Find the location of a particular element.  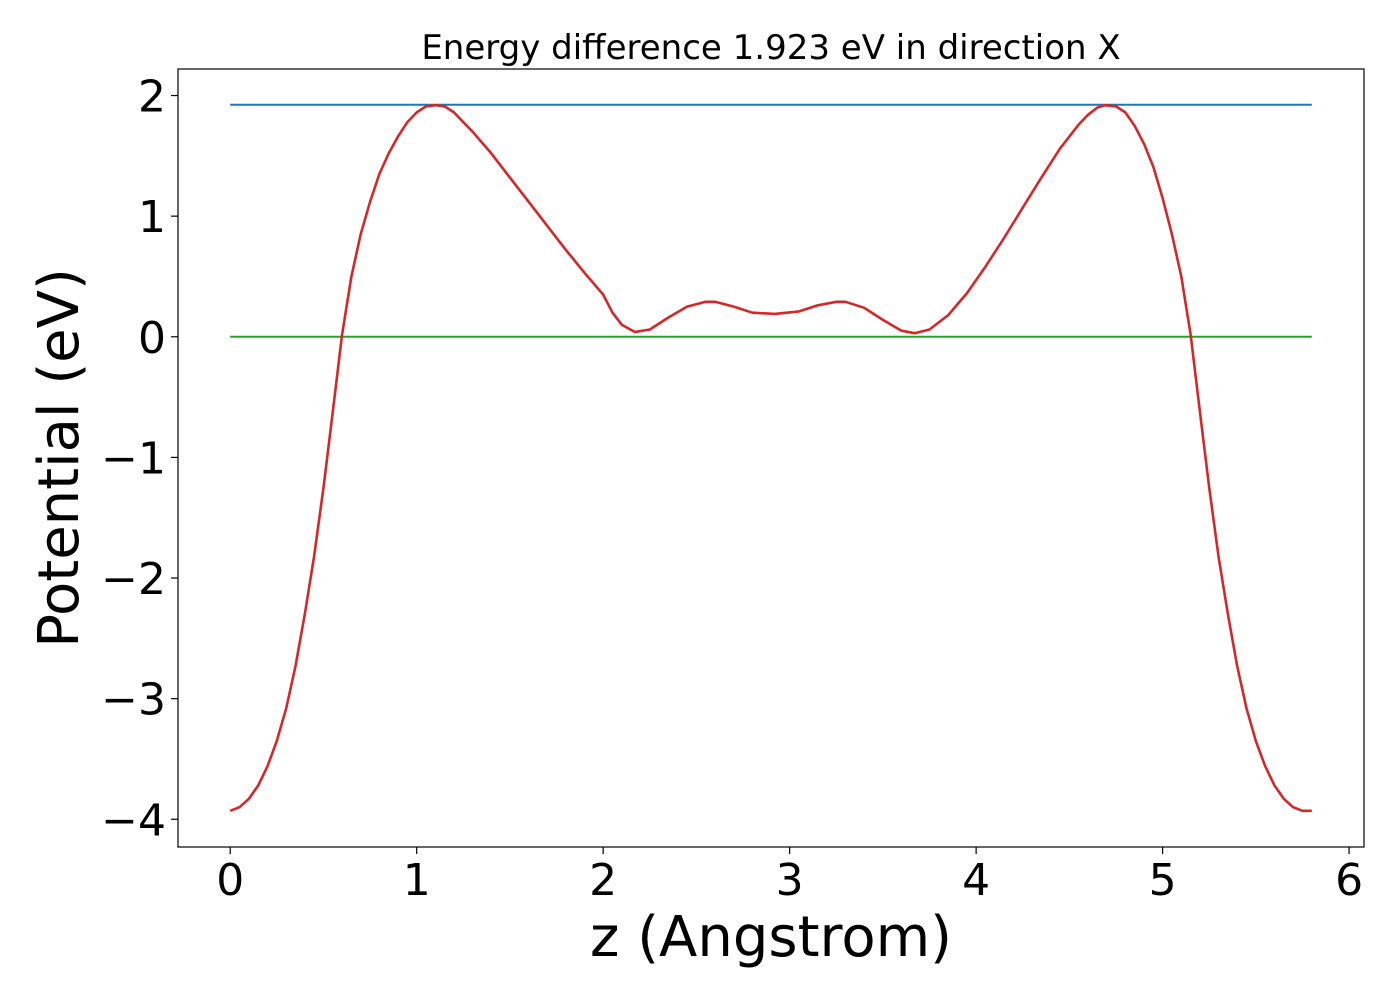

y-tick-label: 1 is located at coordinates (152, 217).